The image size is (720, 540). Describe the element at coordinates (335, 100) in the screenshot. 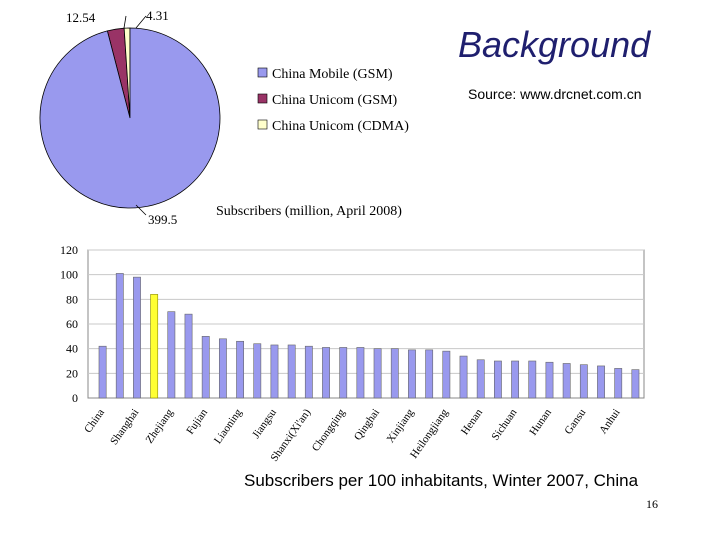

I see `legend-label-china-unicom-gsm: China Unicom (GSM)` at that location.